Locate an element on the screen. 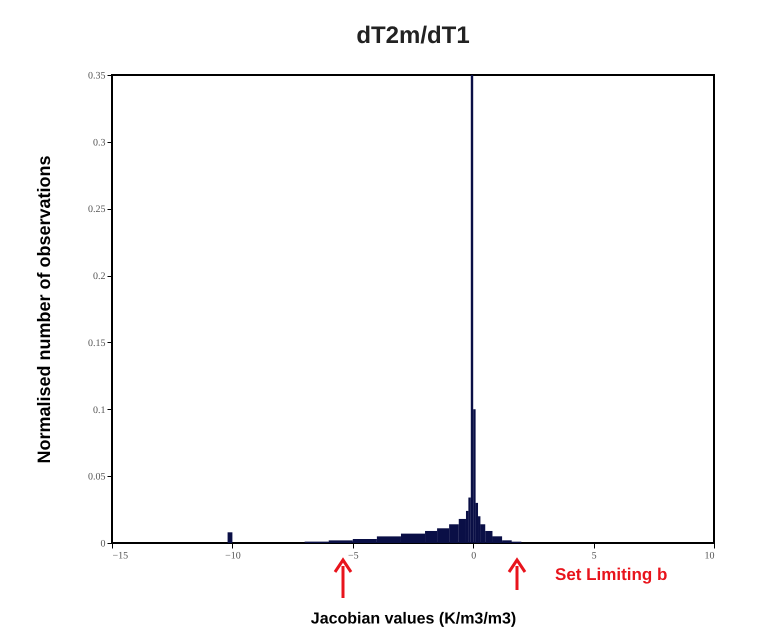 This screenshot has width=759, height=630. x-tick-label: 10 is located at coordinates (709, 556).